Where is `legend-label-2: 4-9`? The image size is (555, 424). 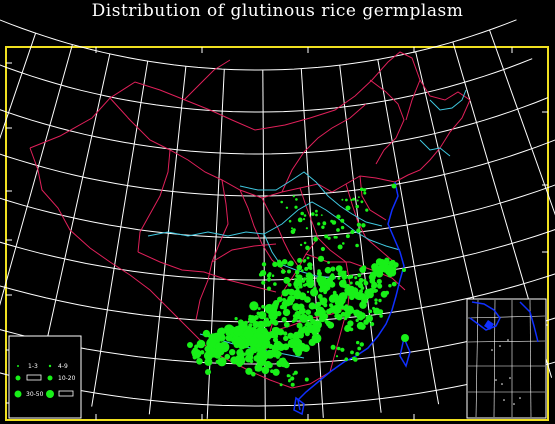 legend-label-2: 4-9 is located at coordinates (63, 366).